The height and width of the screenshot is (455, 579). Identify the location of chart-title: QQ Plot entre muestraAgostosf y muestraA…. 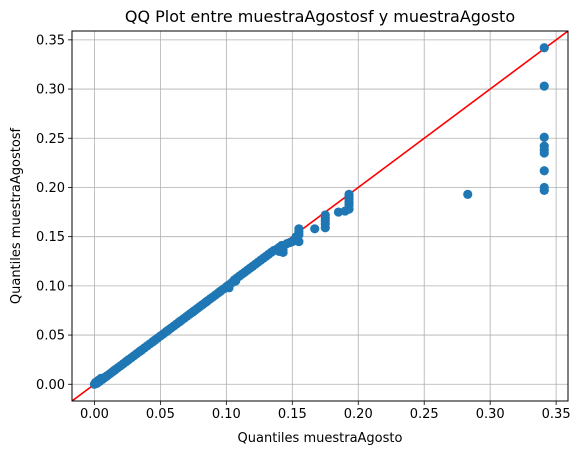
(320, 16).